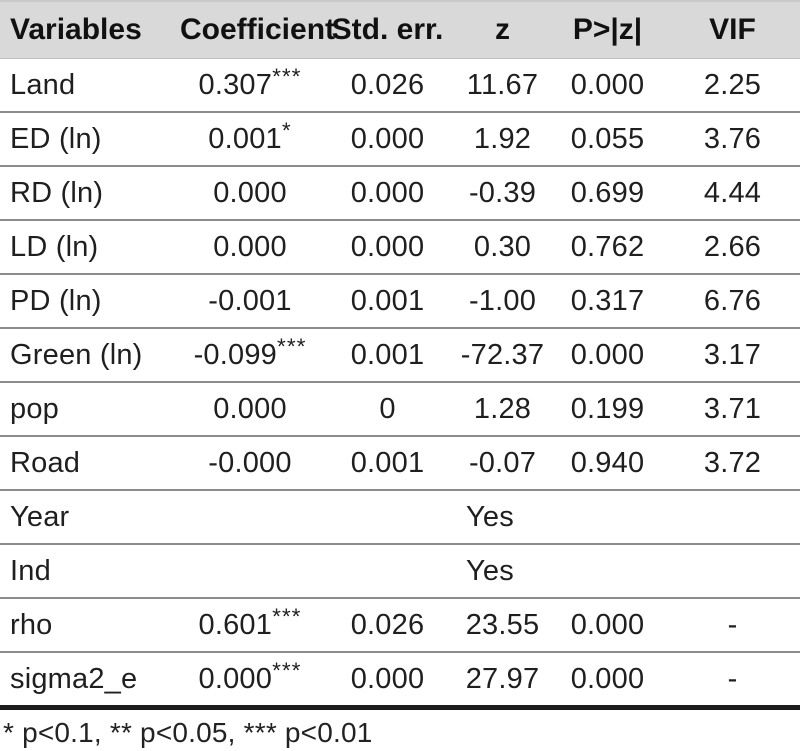  What do you see at coordinates (502, 354) in the screenshot?
I see `cell-z: -72.37` at bounding box center [502, 354].